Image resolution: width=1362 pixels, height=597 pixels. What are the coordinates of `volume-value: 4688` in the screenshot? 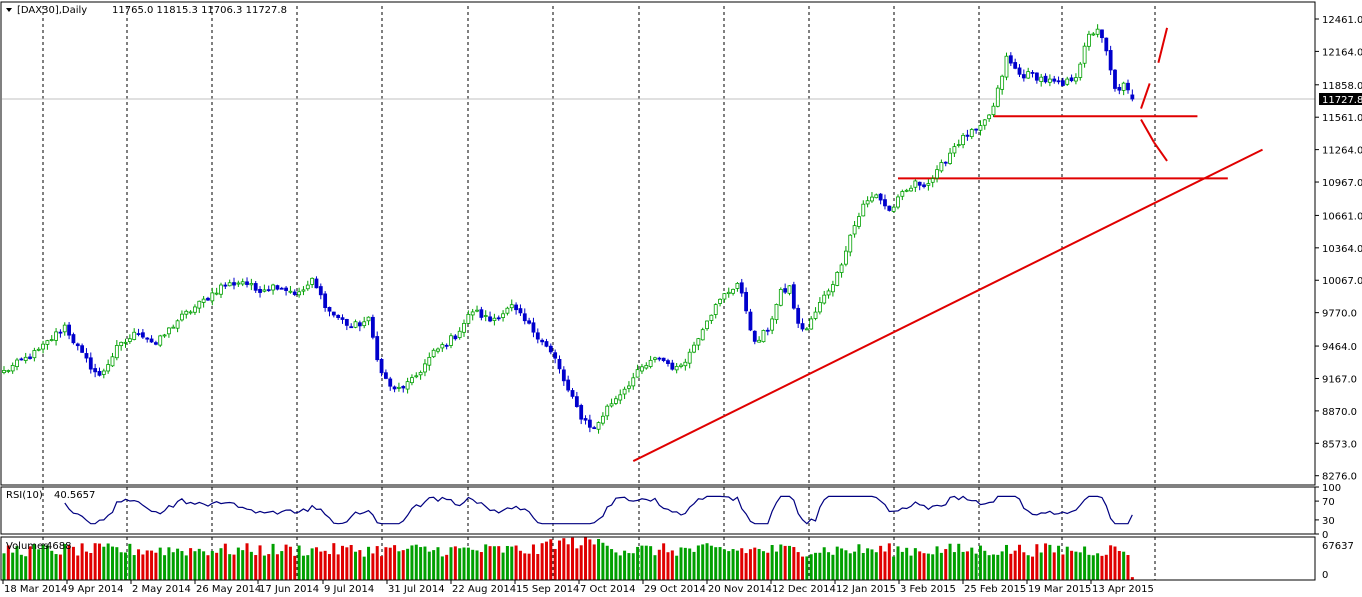 It's located at (58, 546).